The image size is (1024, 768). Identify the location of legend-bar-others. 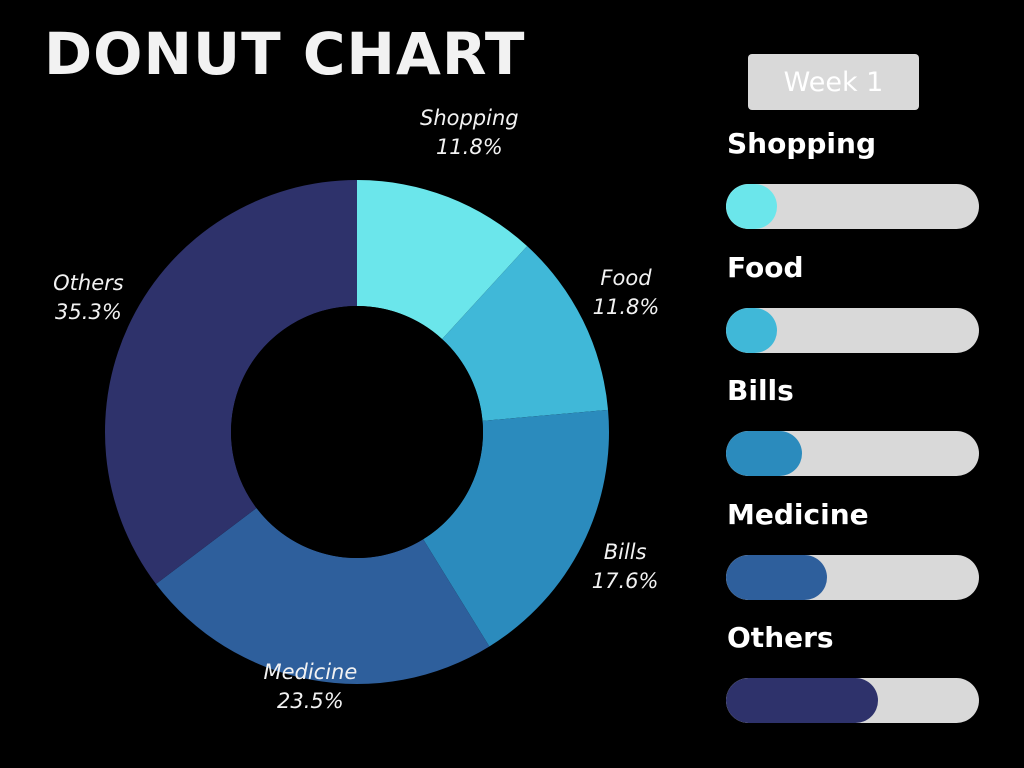
(852, 700).